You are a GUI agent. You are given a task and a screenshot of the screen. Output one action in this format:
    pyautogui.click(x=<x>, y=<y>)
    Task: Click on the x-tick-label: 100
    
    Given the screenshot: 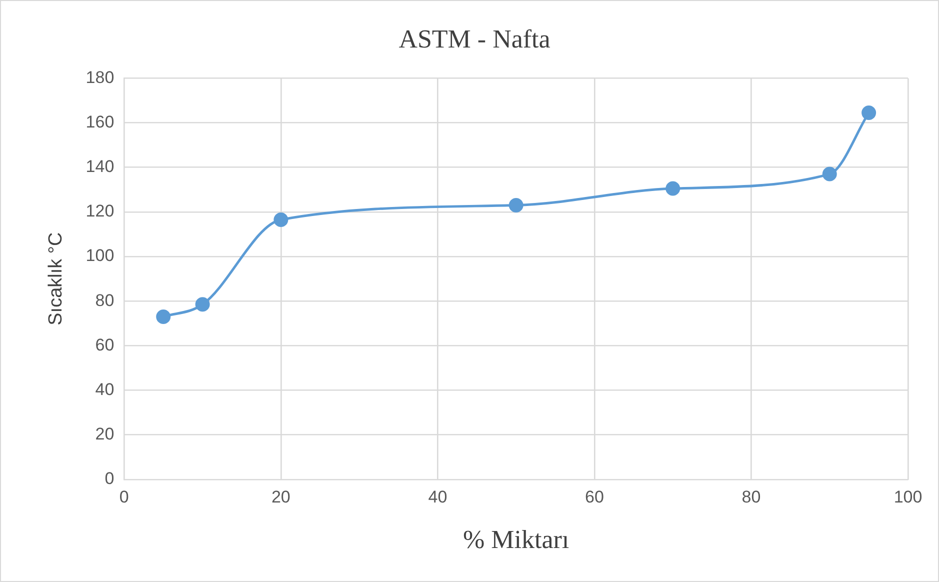 What is the action you would take?
    pyautogui.click(x=908, y=496)
    